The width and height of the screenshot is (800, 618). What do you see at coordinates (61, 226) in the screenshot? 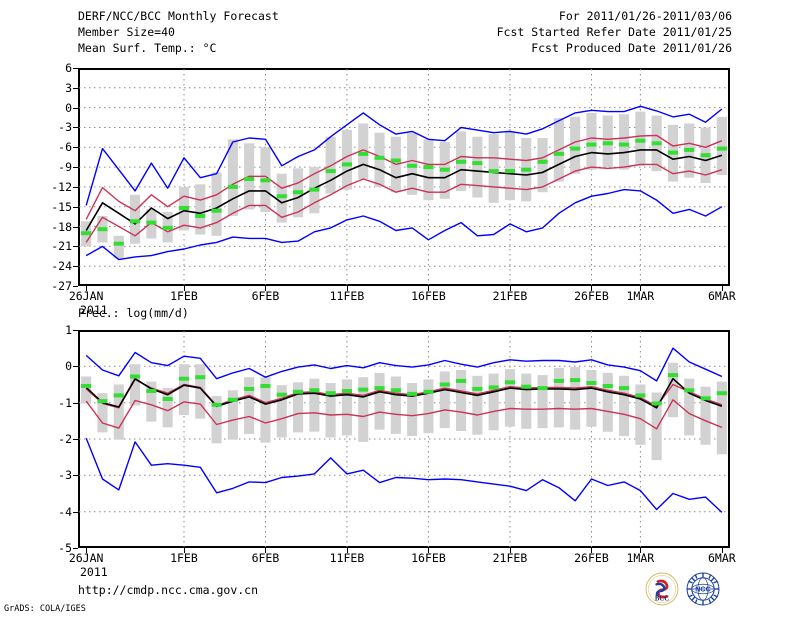
I see `y-tick-label: -18` at bounding box center [61, 226].